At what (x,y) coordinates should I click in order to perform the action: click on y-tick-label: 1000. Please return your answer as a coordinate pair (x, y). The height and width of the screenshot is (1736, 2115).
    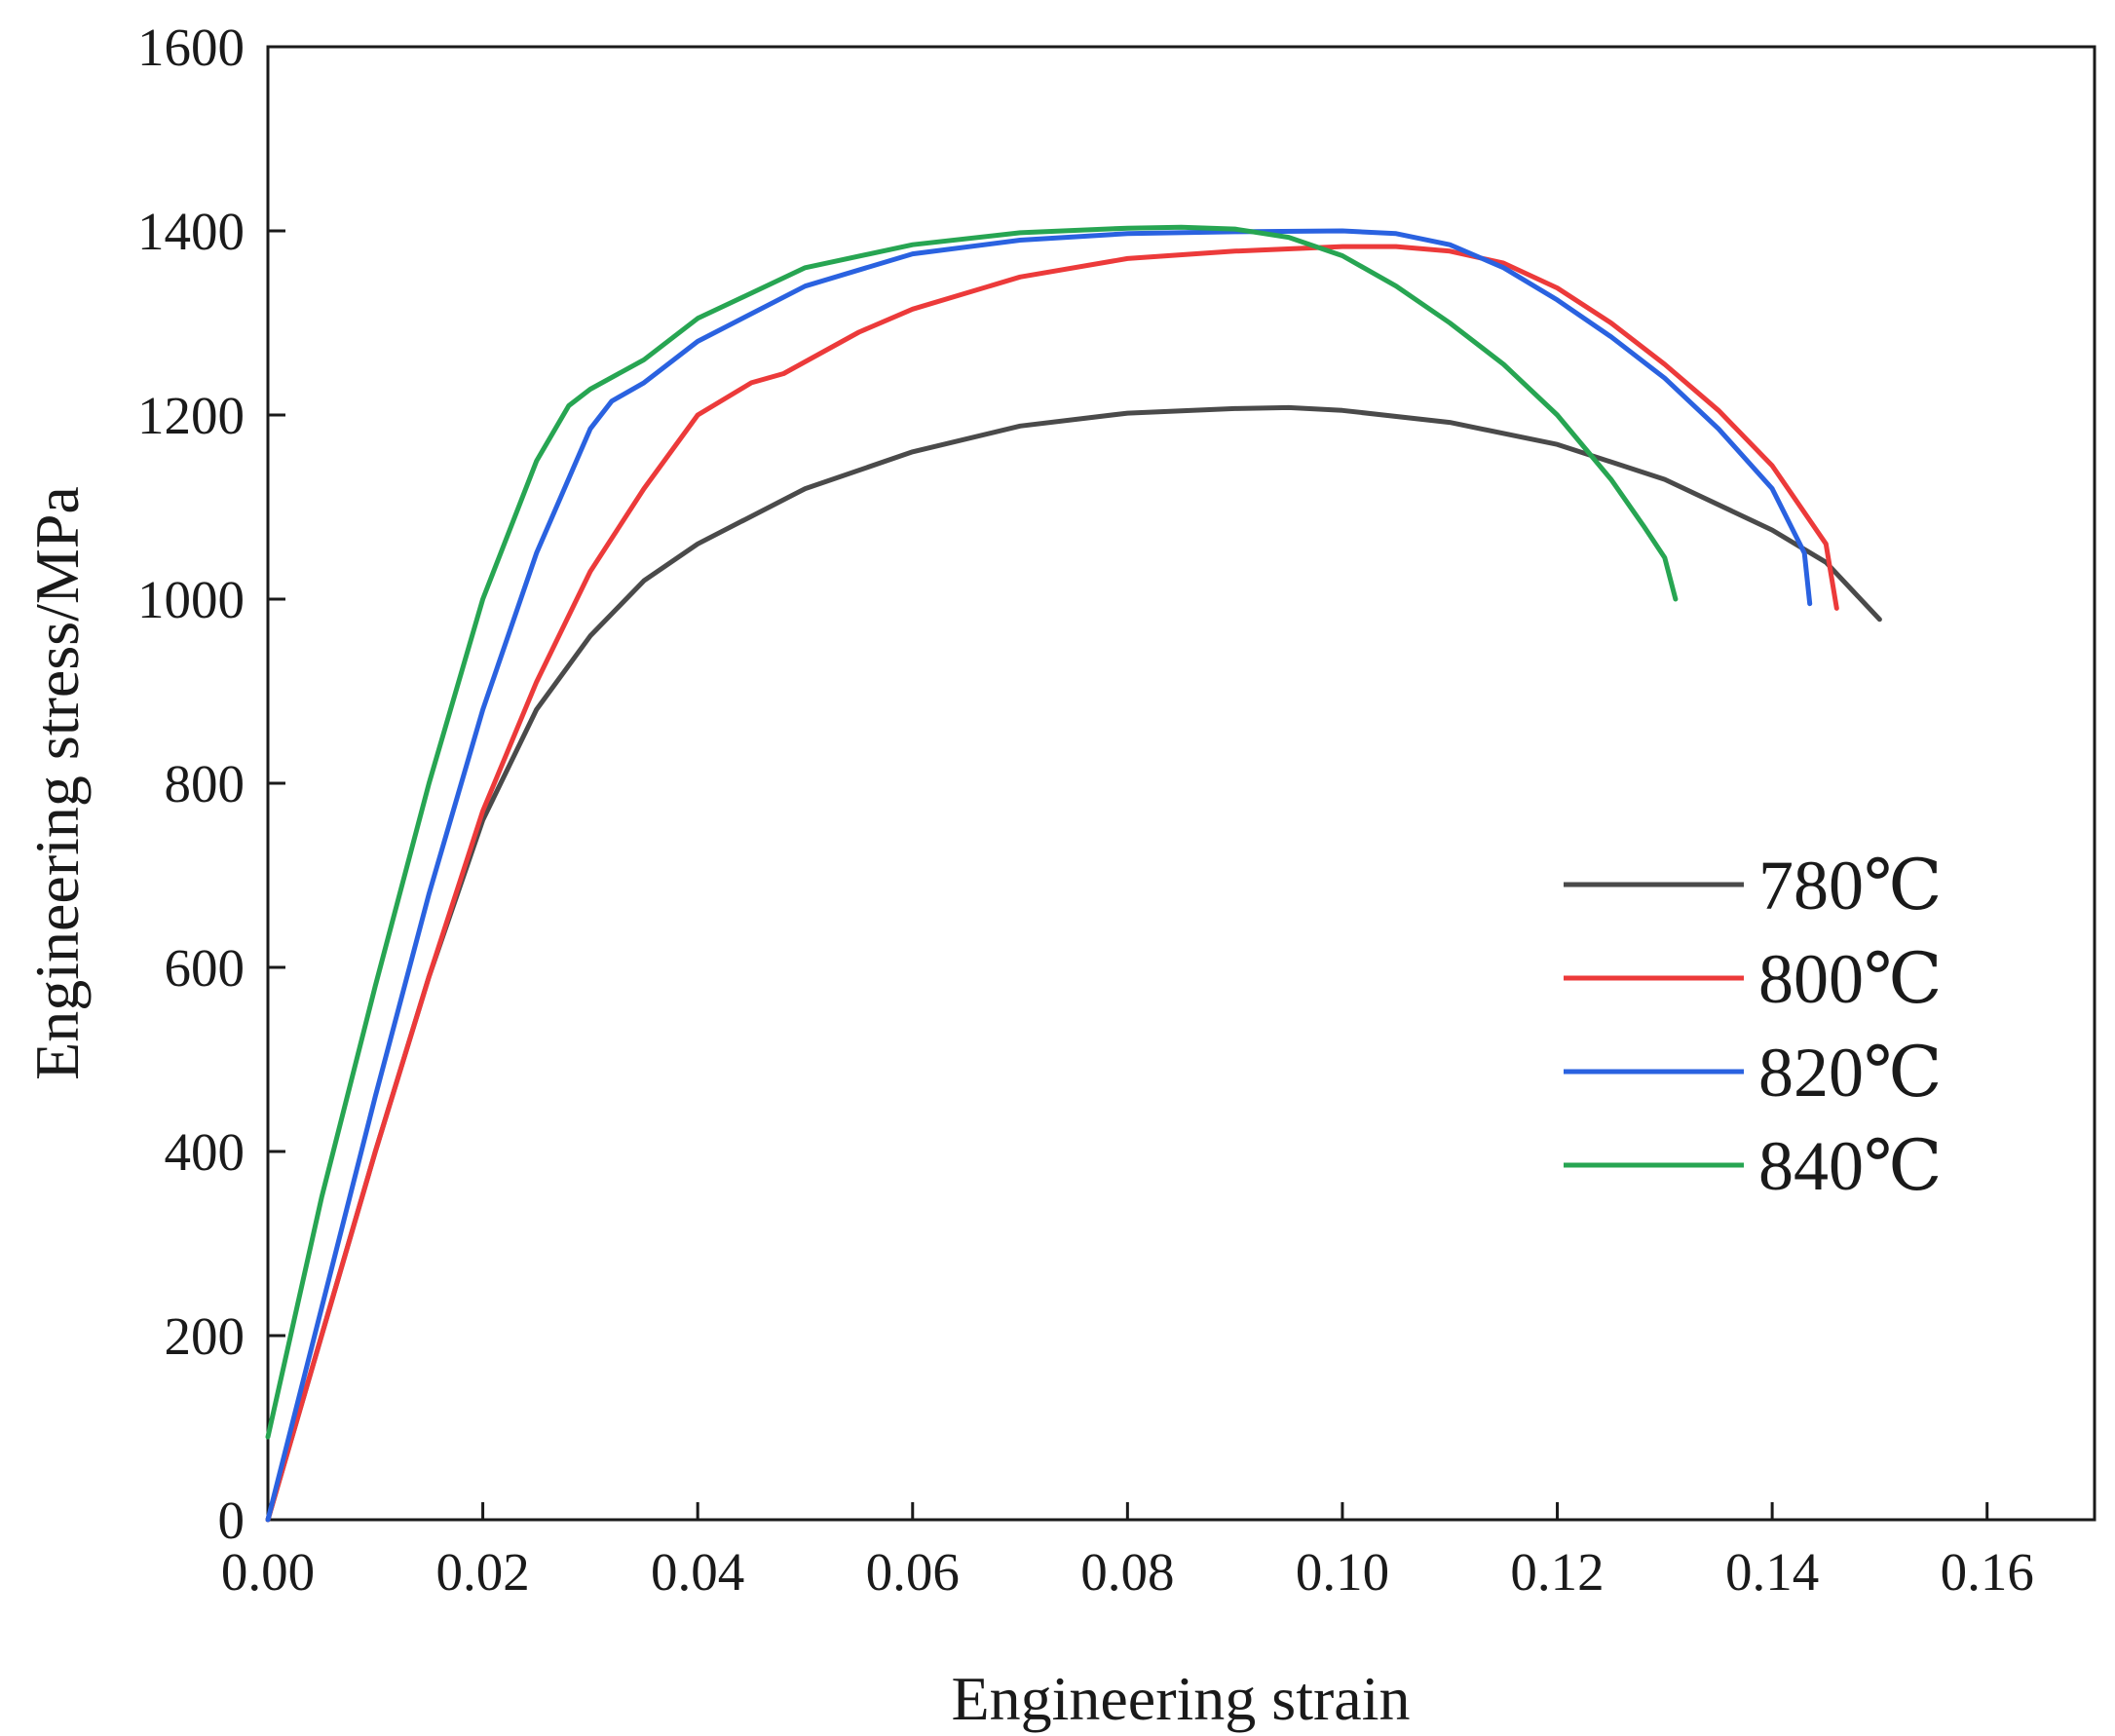
    Looking at the image, I should click on (191, 599).